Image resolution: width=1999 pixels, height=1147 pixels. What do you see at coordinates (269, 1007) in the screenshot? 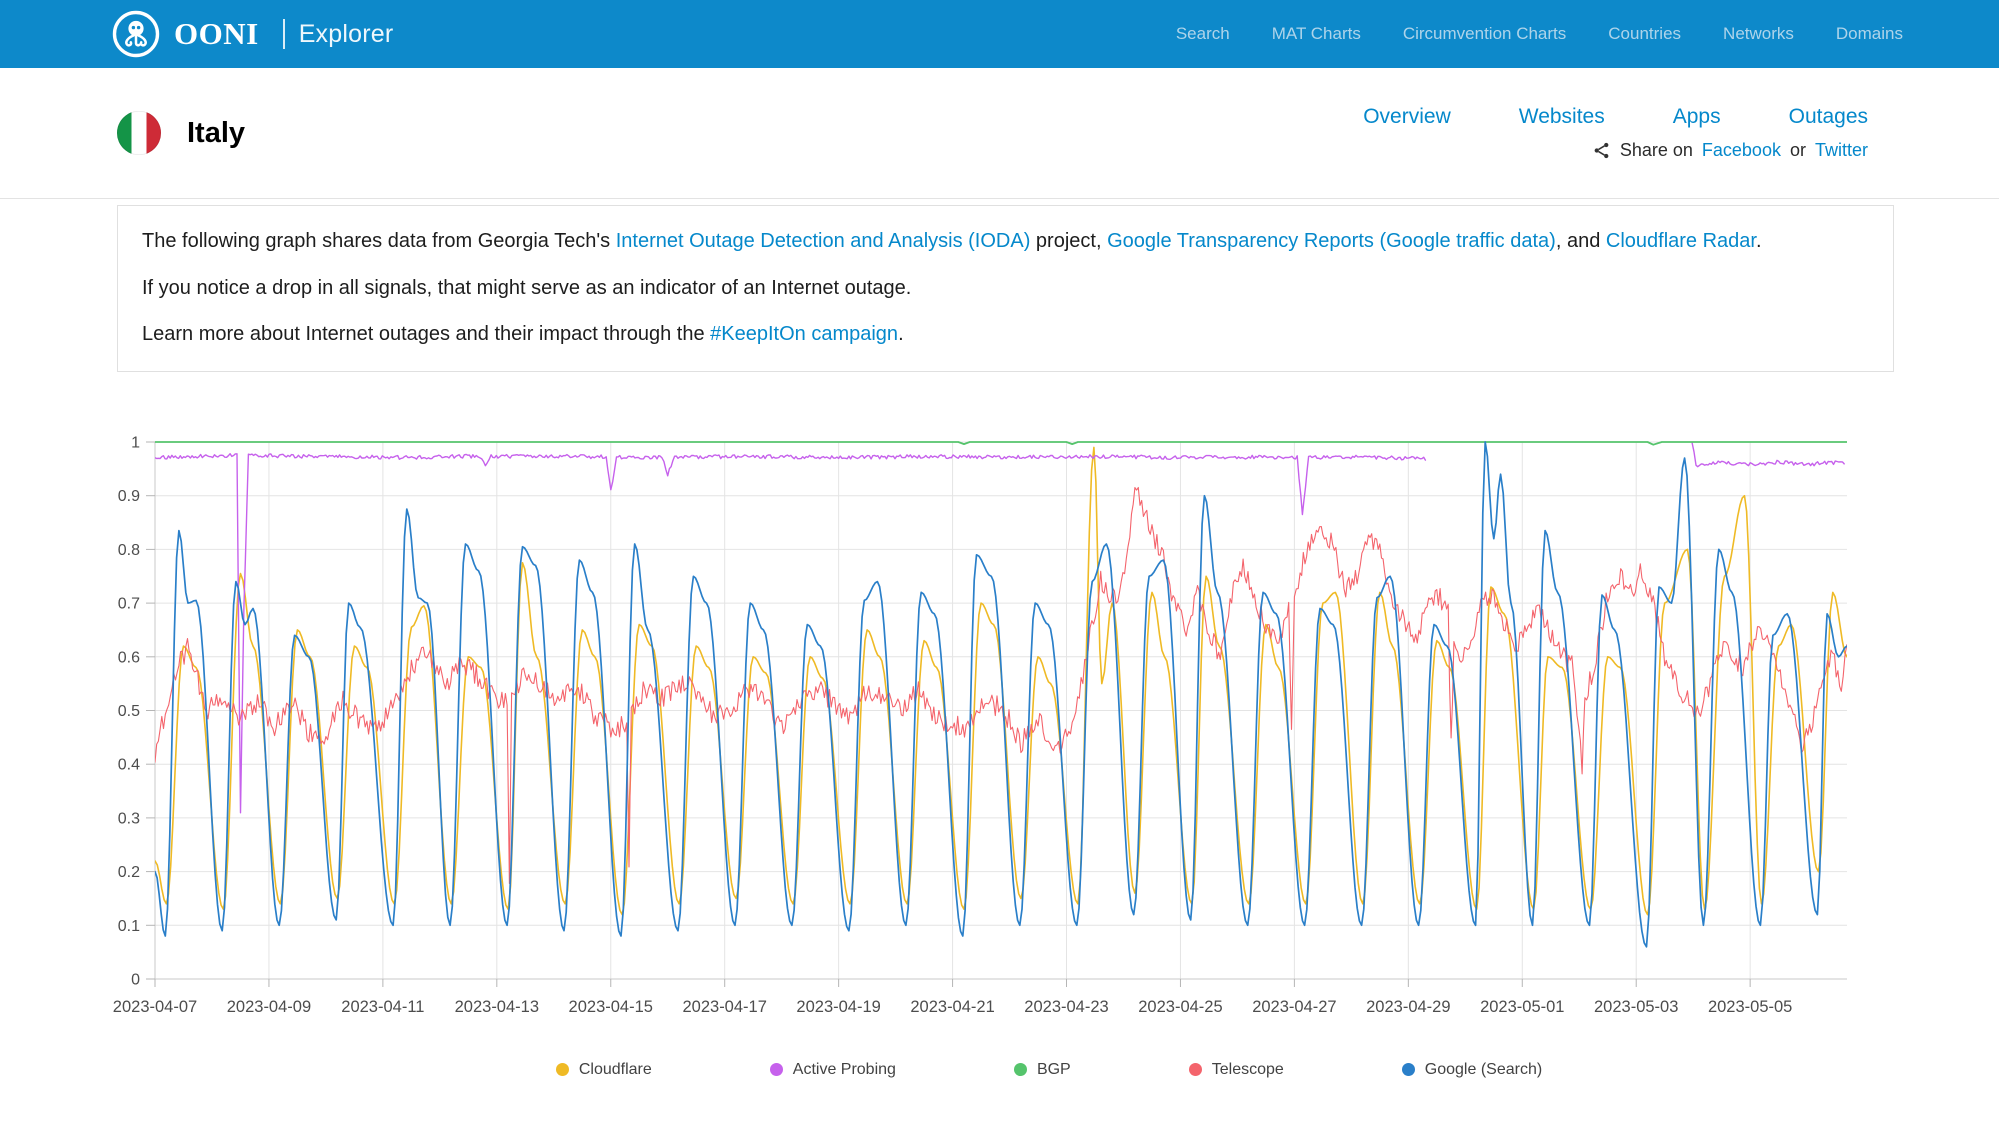
I see `x-axis-tick-label: 2023-04-09` at bounding box center [269, 1007].